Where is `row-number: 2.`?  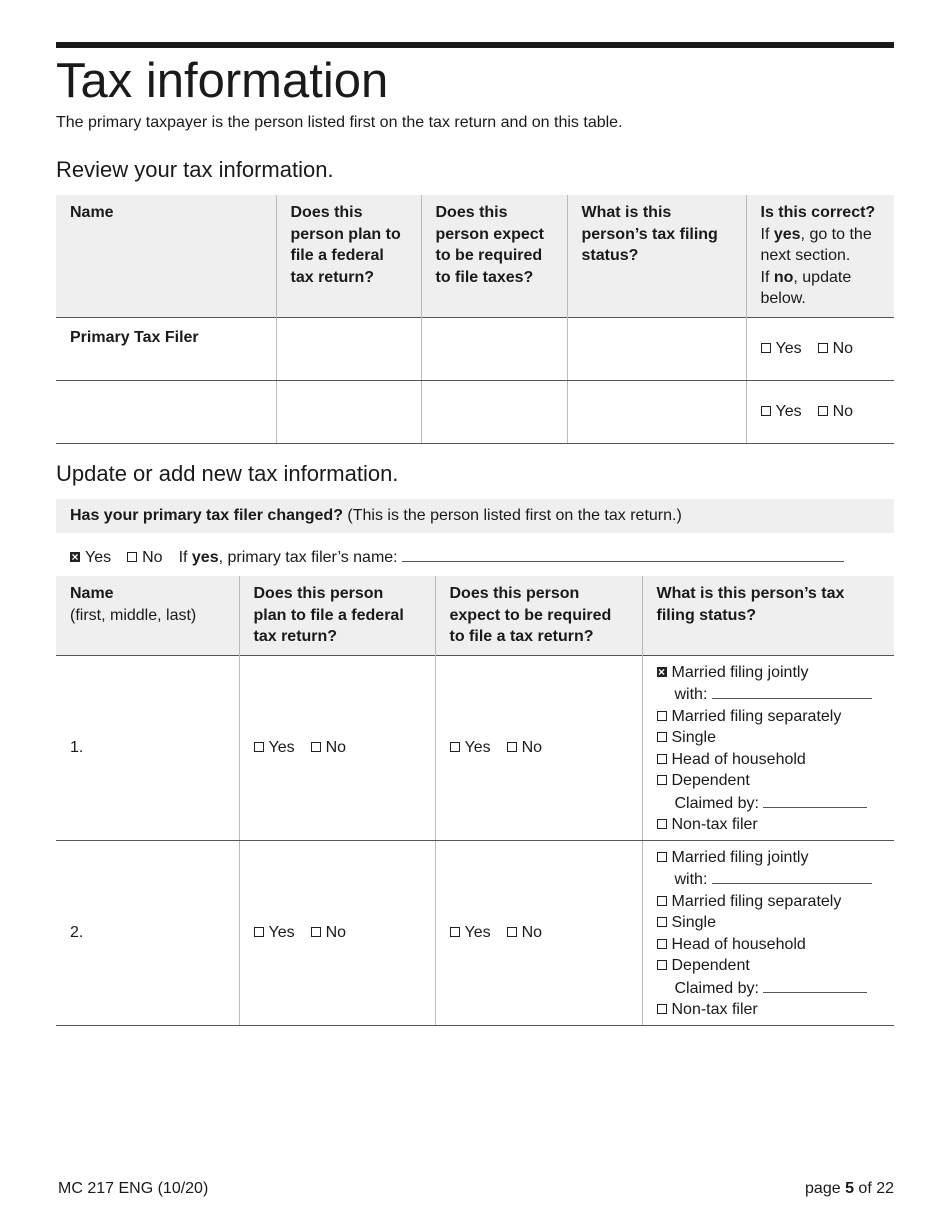 row-number: 2. is located at coordinates (147, 933).